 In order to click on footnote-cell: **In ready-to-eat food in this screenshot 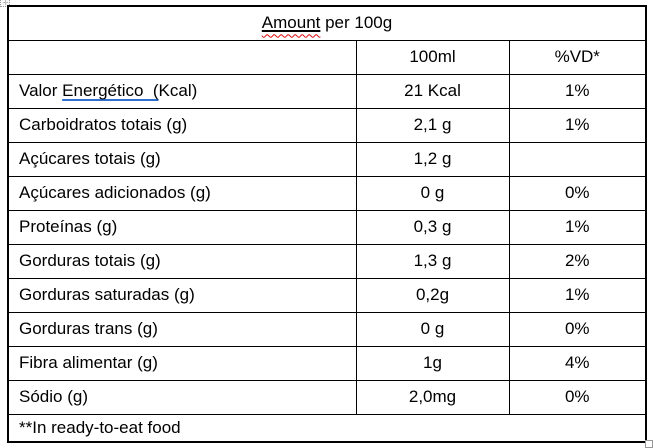, I will do `click(327, 428)`.